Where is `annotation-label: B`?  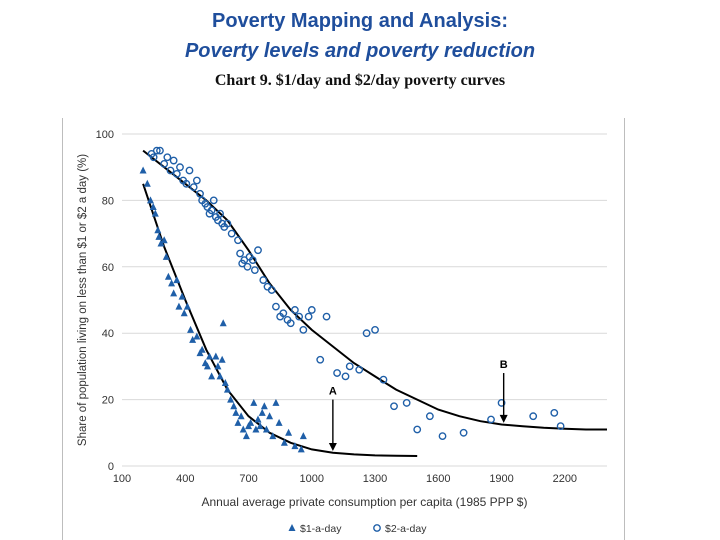 annotation-label: B is located at coordinates (504, 365).